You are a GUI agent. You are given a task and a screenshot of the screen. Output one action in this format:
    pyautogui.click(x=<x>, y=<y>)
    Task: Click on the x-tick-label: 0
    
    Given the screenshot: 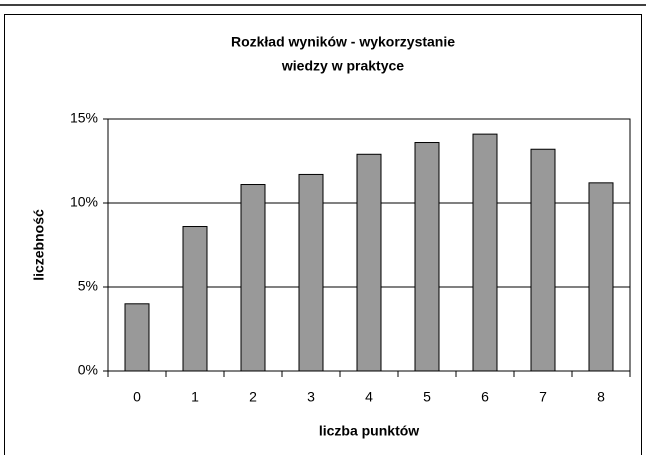 What is the action you would take?
    pyautogui.click(x=137, y=397)
    